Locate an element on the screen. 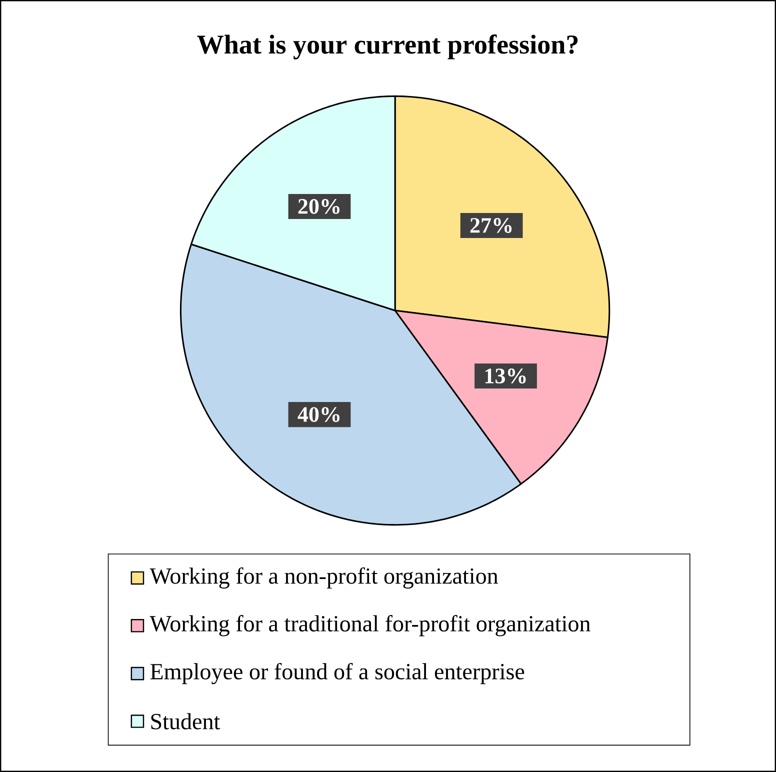 The width and height of the screenshot is (776, 772). data-label: 27% is located at coordinates (491, 225).